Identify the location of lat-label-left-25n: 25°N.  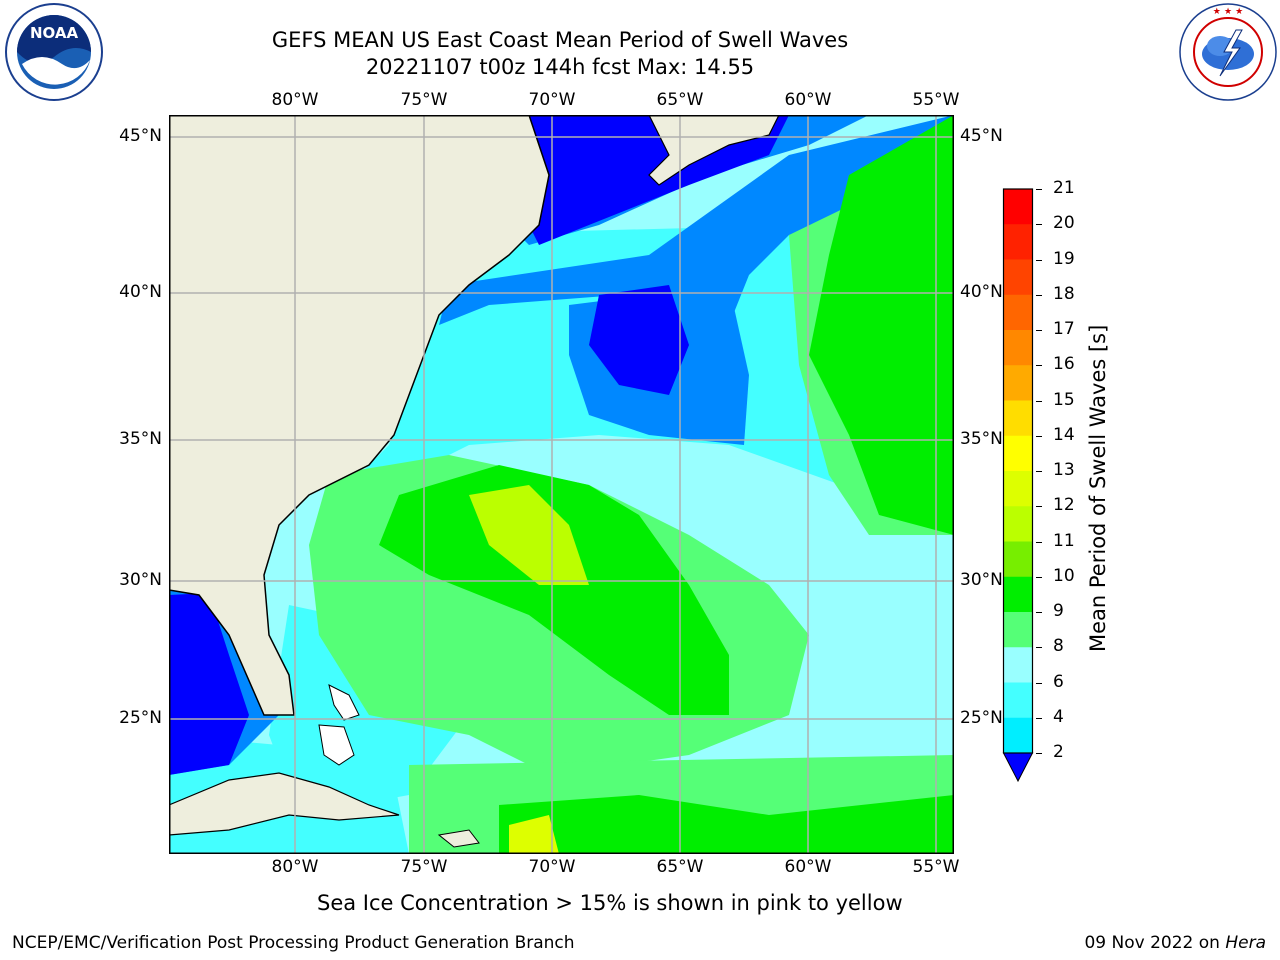
(140, 718).